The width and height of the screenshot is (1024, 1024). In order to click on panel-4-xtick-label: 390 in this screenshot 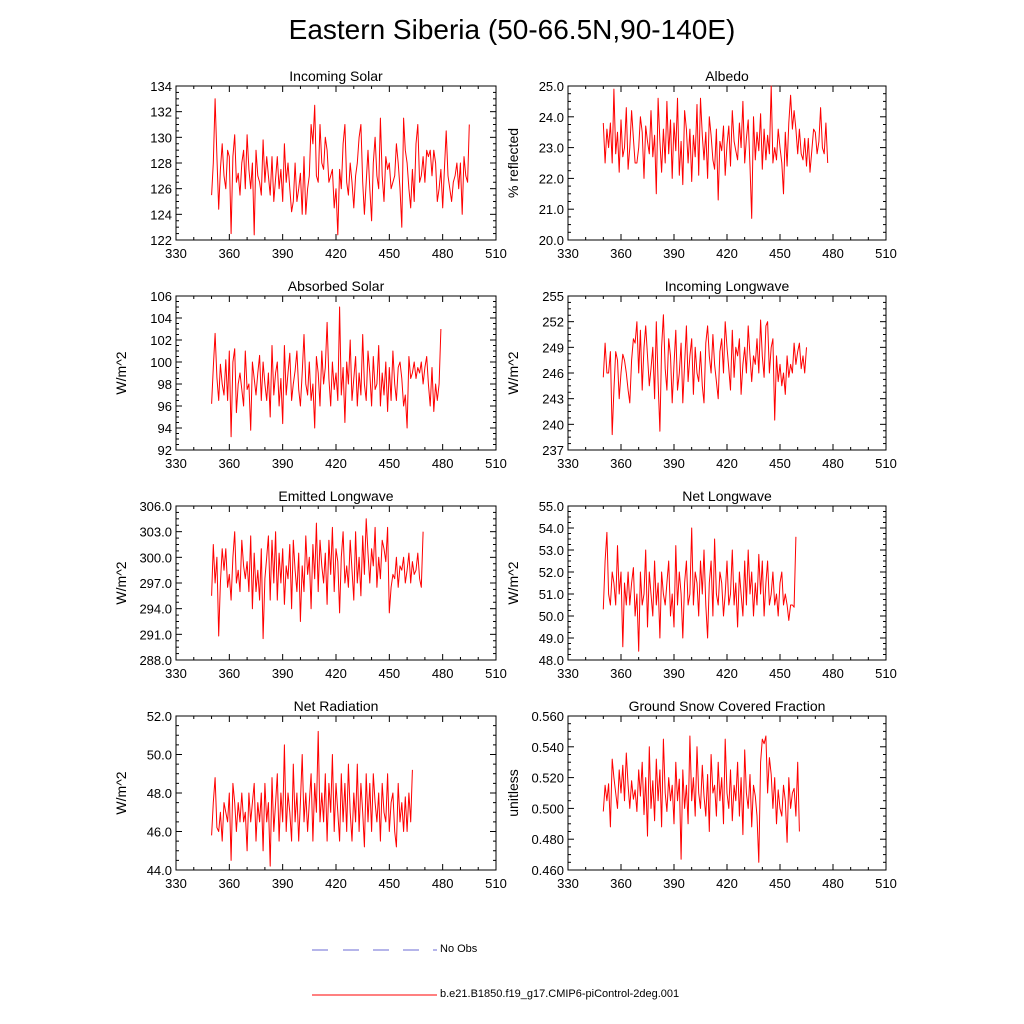, I will do `click(283, 673)`.